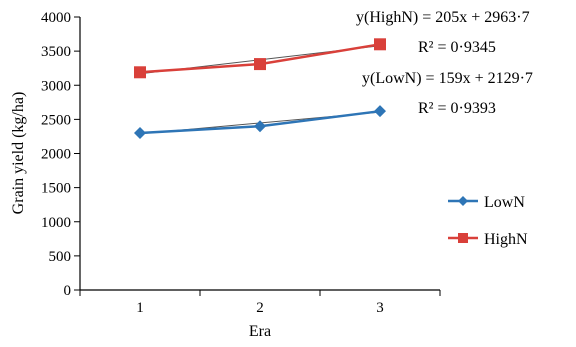 This screenshot has width=576, height=347. I want to click on y-tick-label: 2000, so click(56, 155).